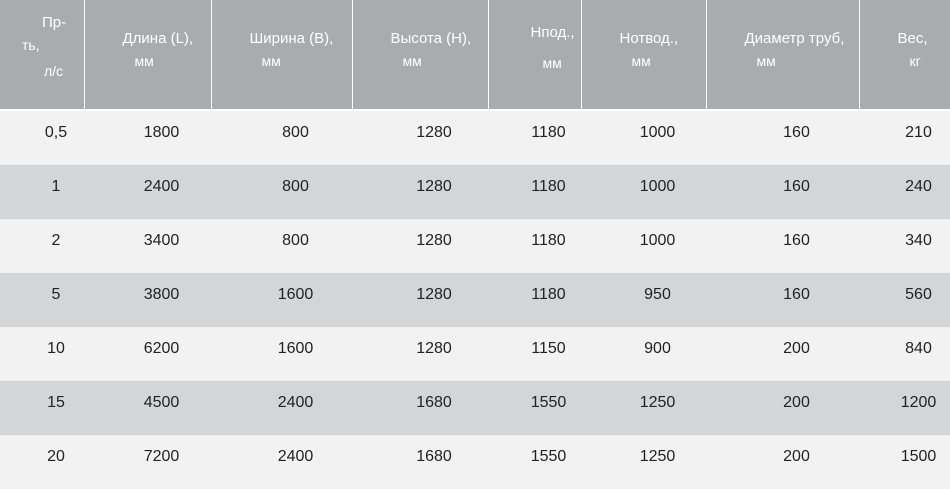  What do you see at coordinates (42, 354) in the screenshot?
I see `table-cell: 10` at bounding box center [42, 354].